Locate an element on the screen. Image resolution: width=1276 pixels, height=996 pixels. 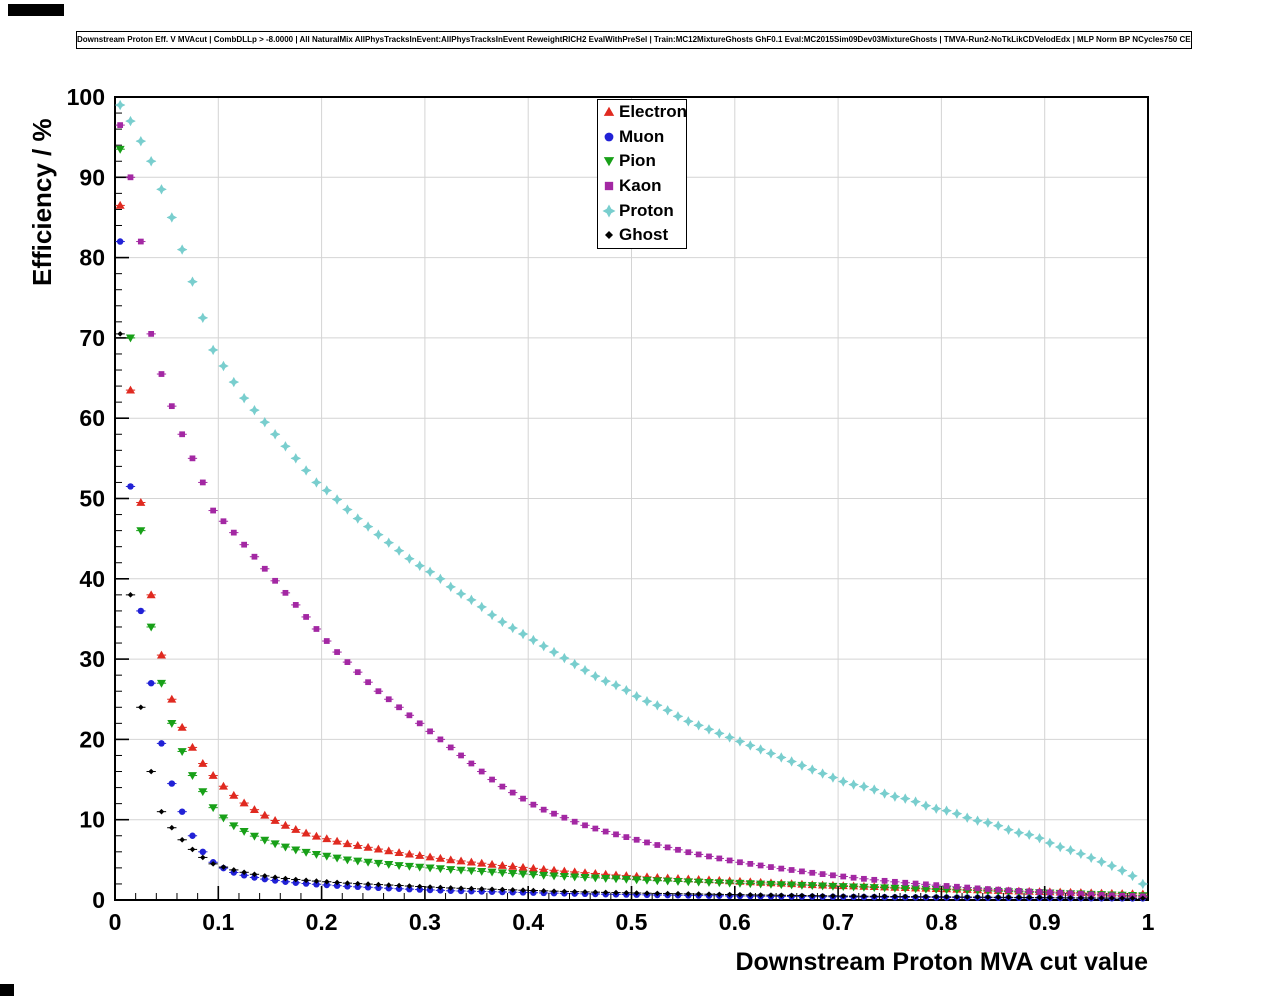
y-axis-title: Efficiency / % is located at coordinates (42, 202).